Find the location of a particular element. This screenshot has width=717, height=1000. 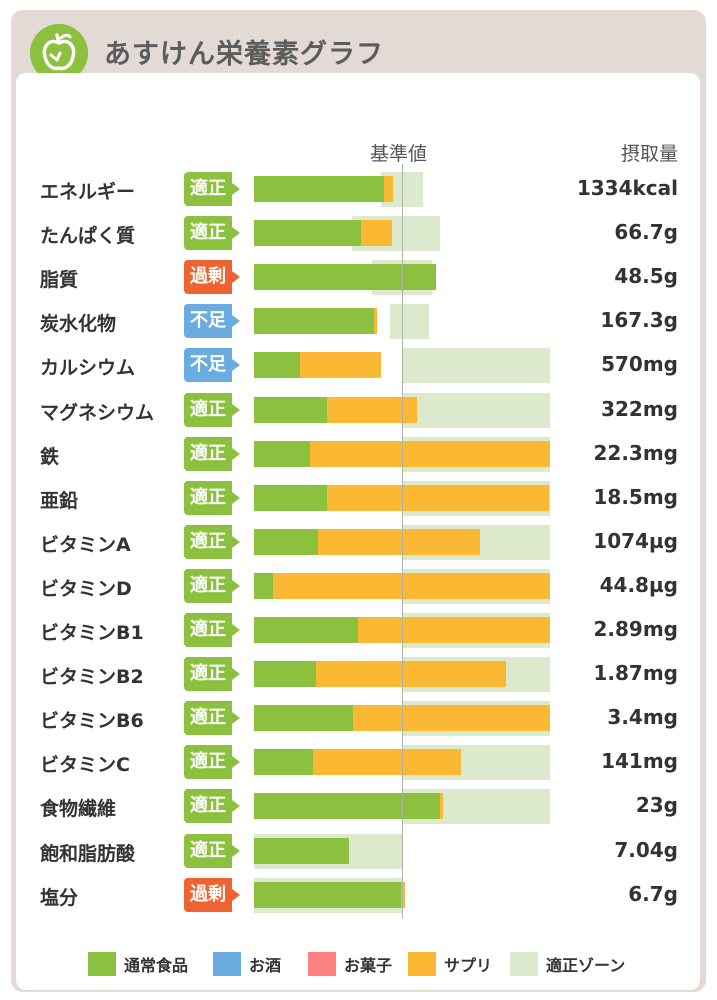

apple-icon is located at coordinates (59, 53).